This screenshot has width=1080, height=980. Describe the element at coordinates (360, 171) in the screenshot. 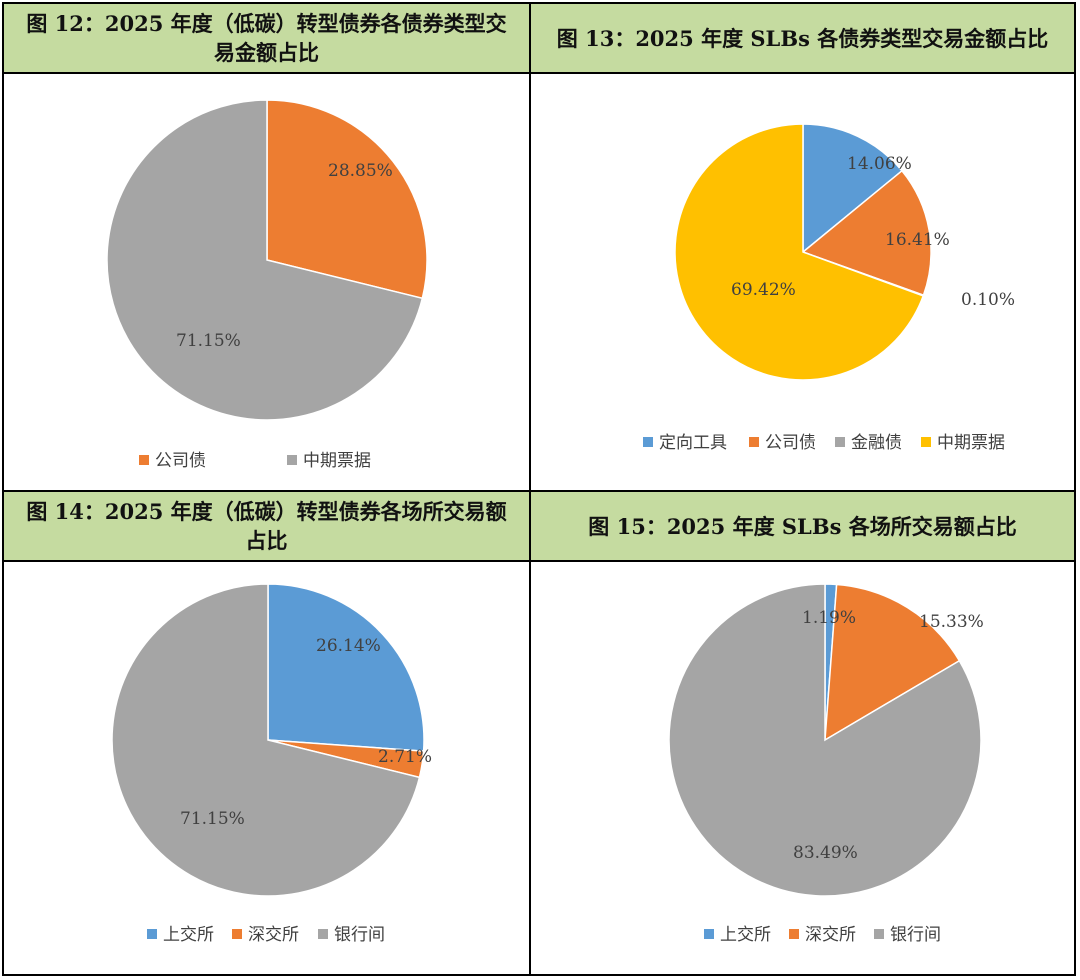

I see `panel-1-data-label-1: 28.85%` at that location.